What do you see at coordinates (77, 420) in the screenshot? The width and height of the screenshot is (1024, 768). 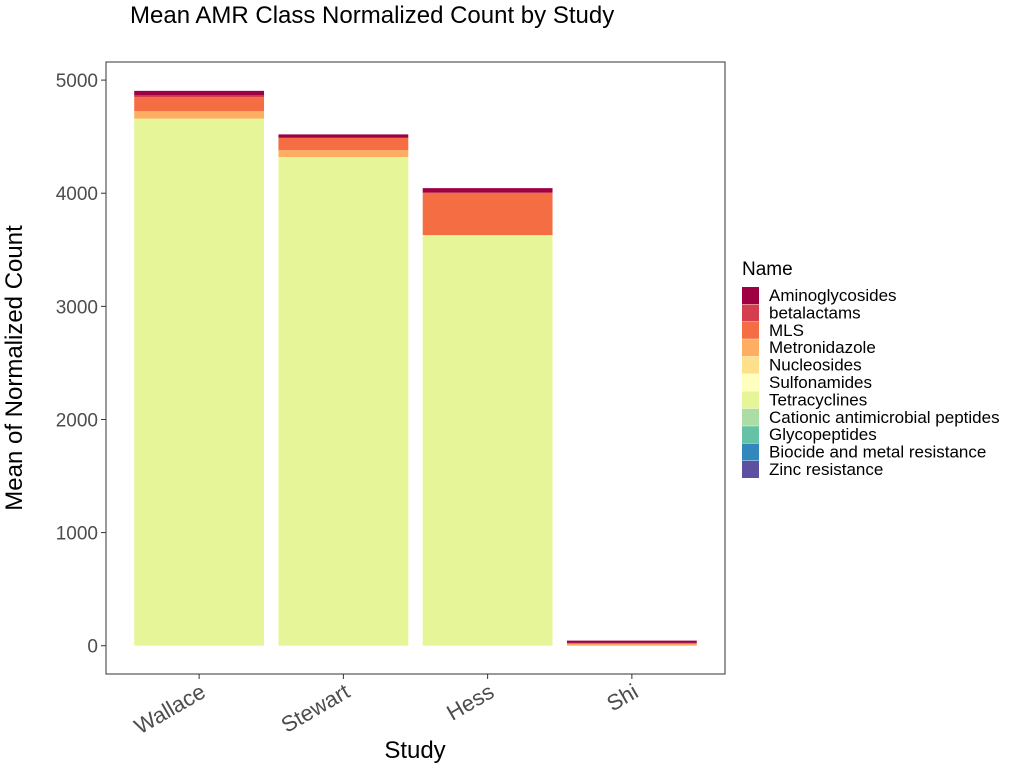 I see `y-tick-label: 2000` at bounding box center [77, 420].